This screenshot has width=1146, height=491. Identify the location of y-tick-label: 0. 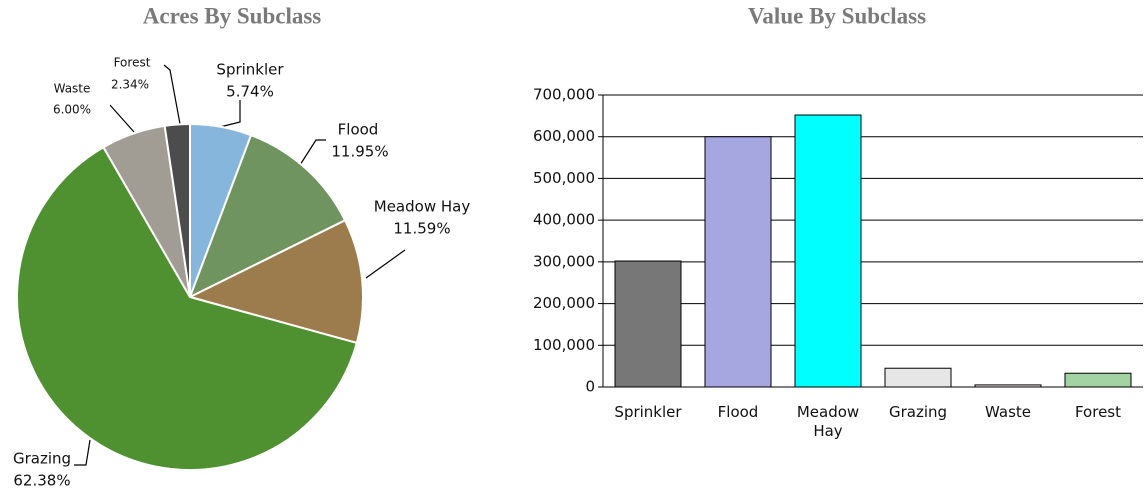
(590, 387).